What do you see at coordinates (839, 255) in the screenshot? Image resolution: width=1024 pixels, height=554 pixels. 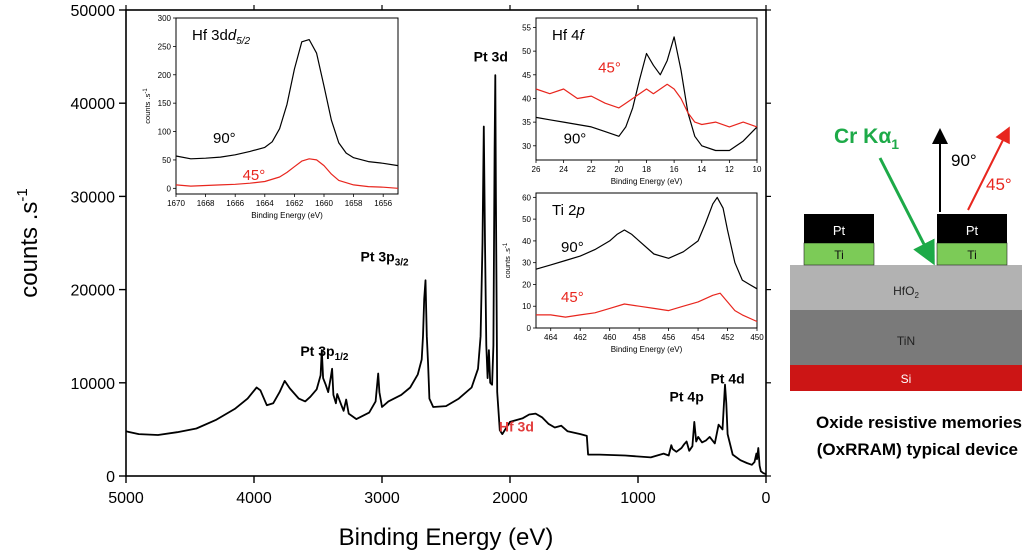 I see `ti-label-left: Ti` at bounding box center [839, 255].